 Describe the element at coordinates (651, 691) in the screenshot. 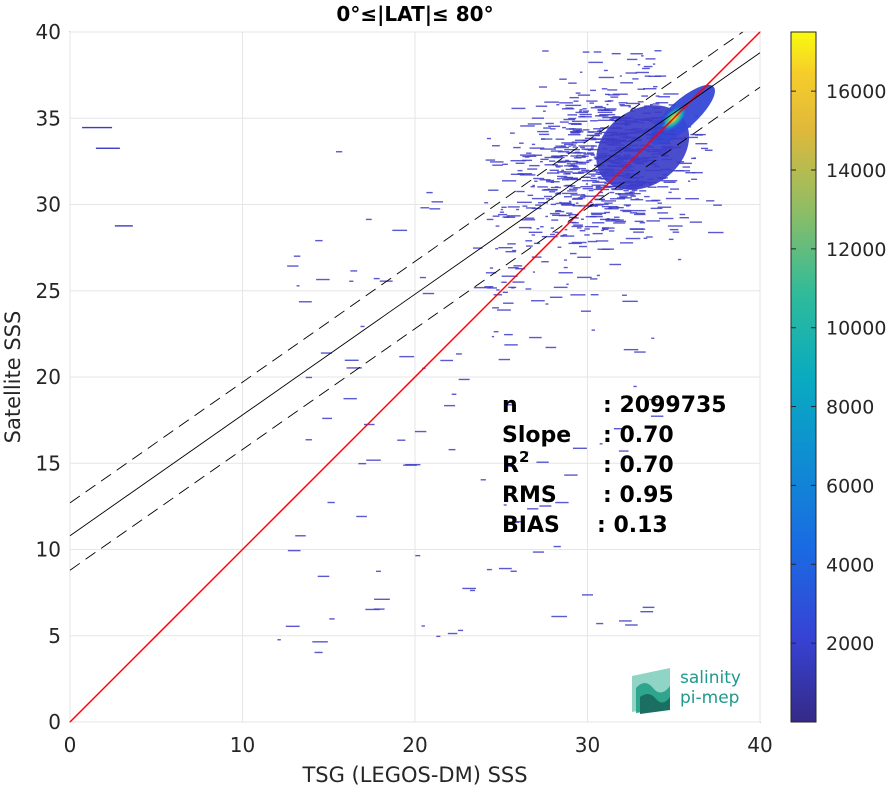

I see `wave-logo-icon` at that location.